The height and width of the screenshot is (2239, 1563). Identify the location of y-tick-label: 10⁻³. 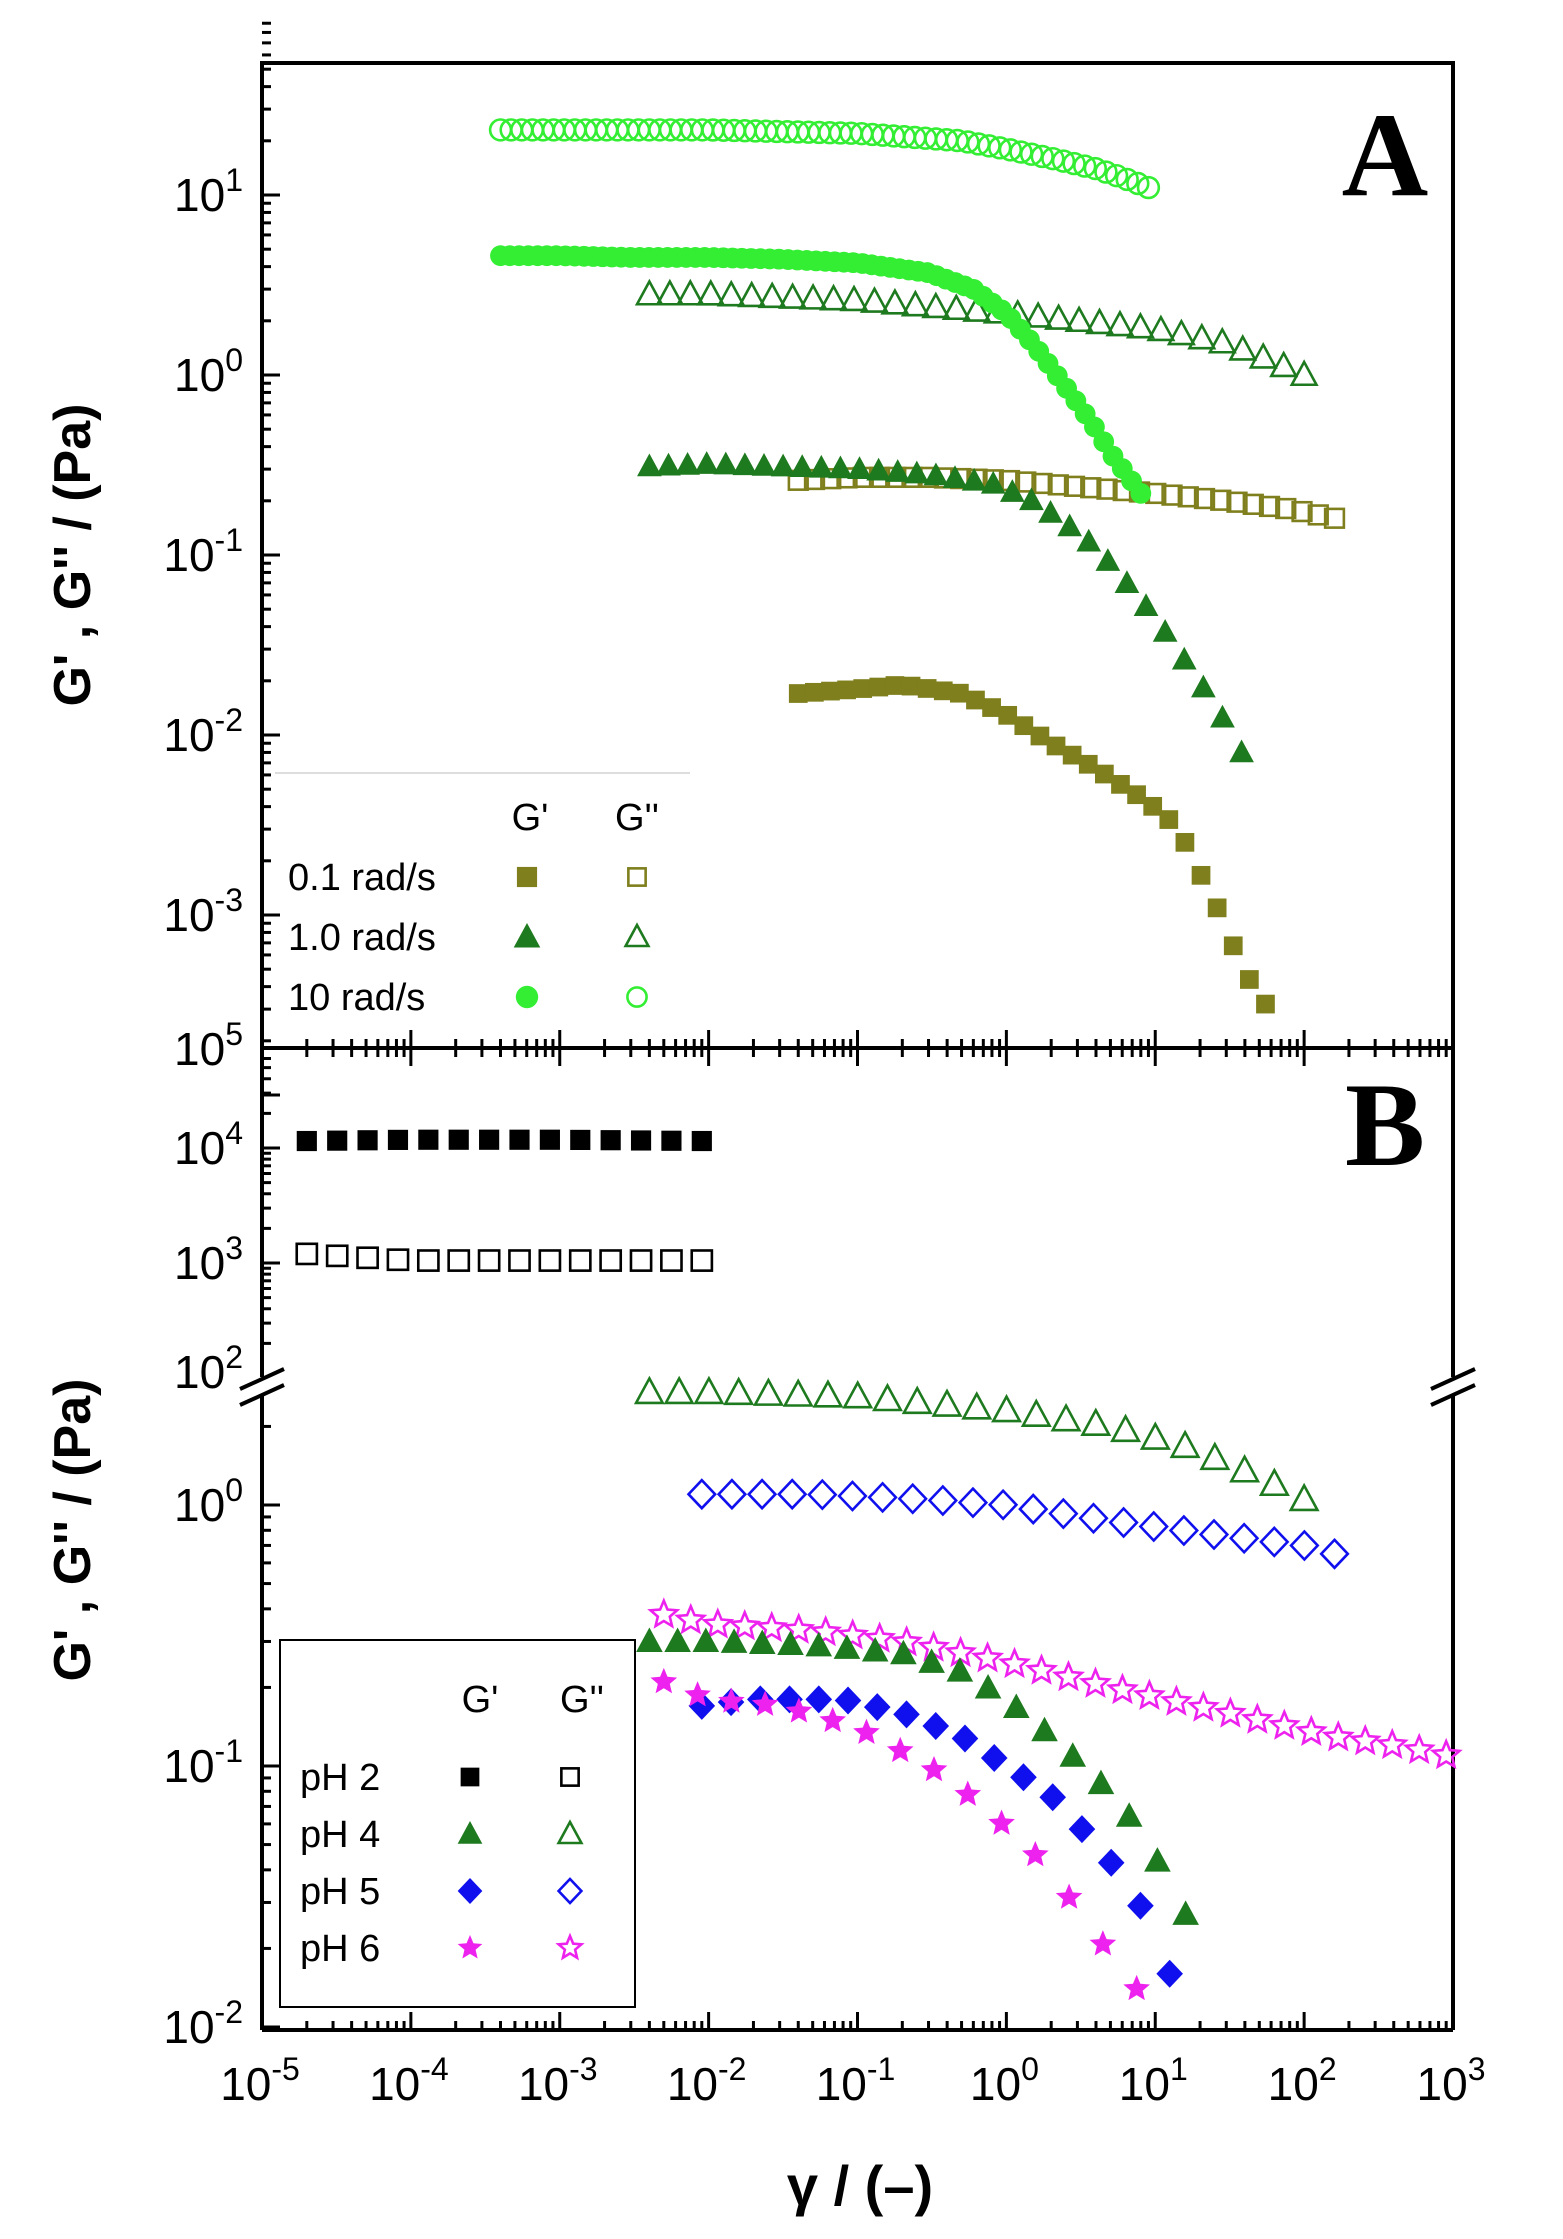
(203, 911).